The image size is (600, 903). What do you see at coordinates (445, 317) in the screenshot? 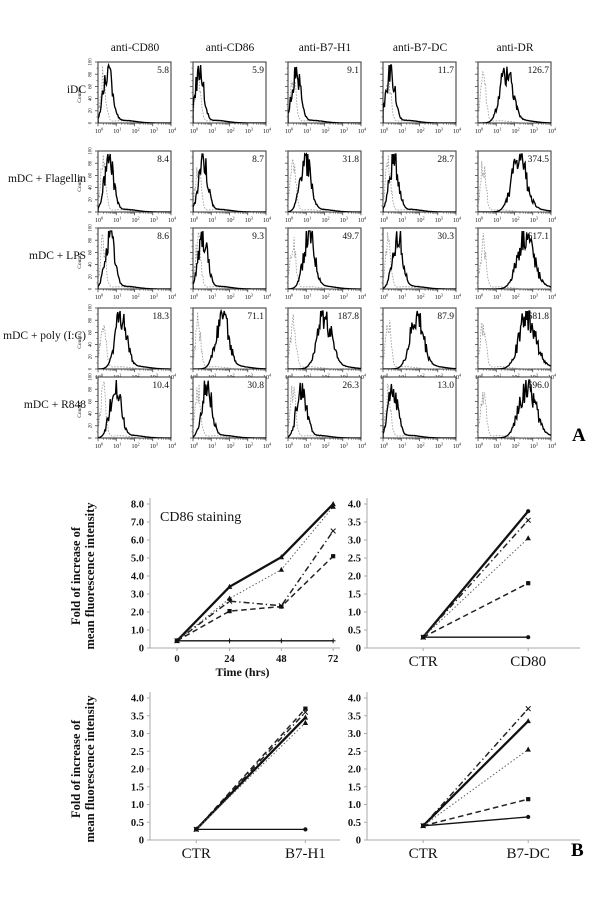
I see `mfi-value: 87.9` at bounding box center [445, 317].